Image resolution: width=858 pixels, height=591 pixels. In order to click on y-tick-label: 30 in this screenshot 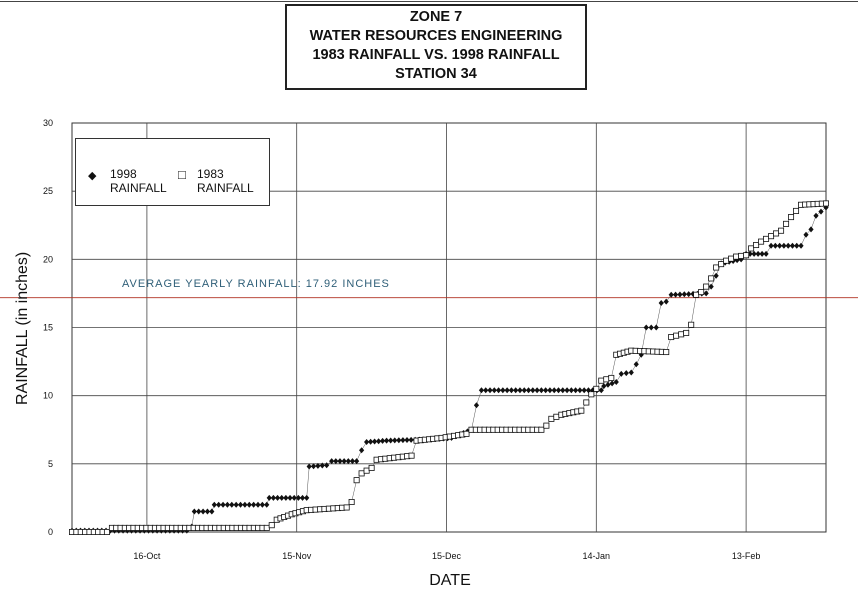, I will do `click(48, 123)`.